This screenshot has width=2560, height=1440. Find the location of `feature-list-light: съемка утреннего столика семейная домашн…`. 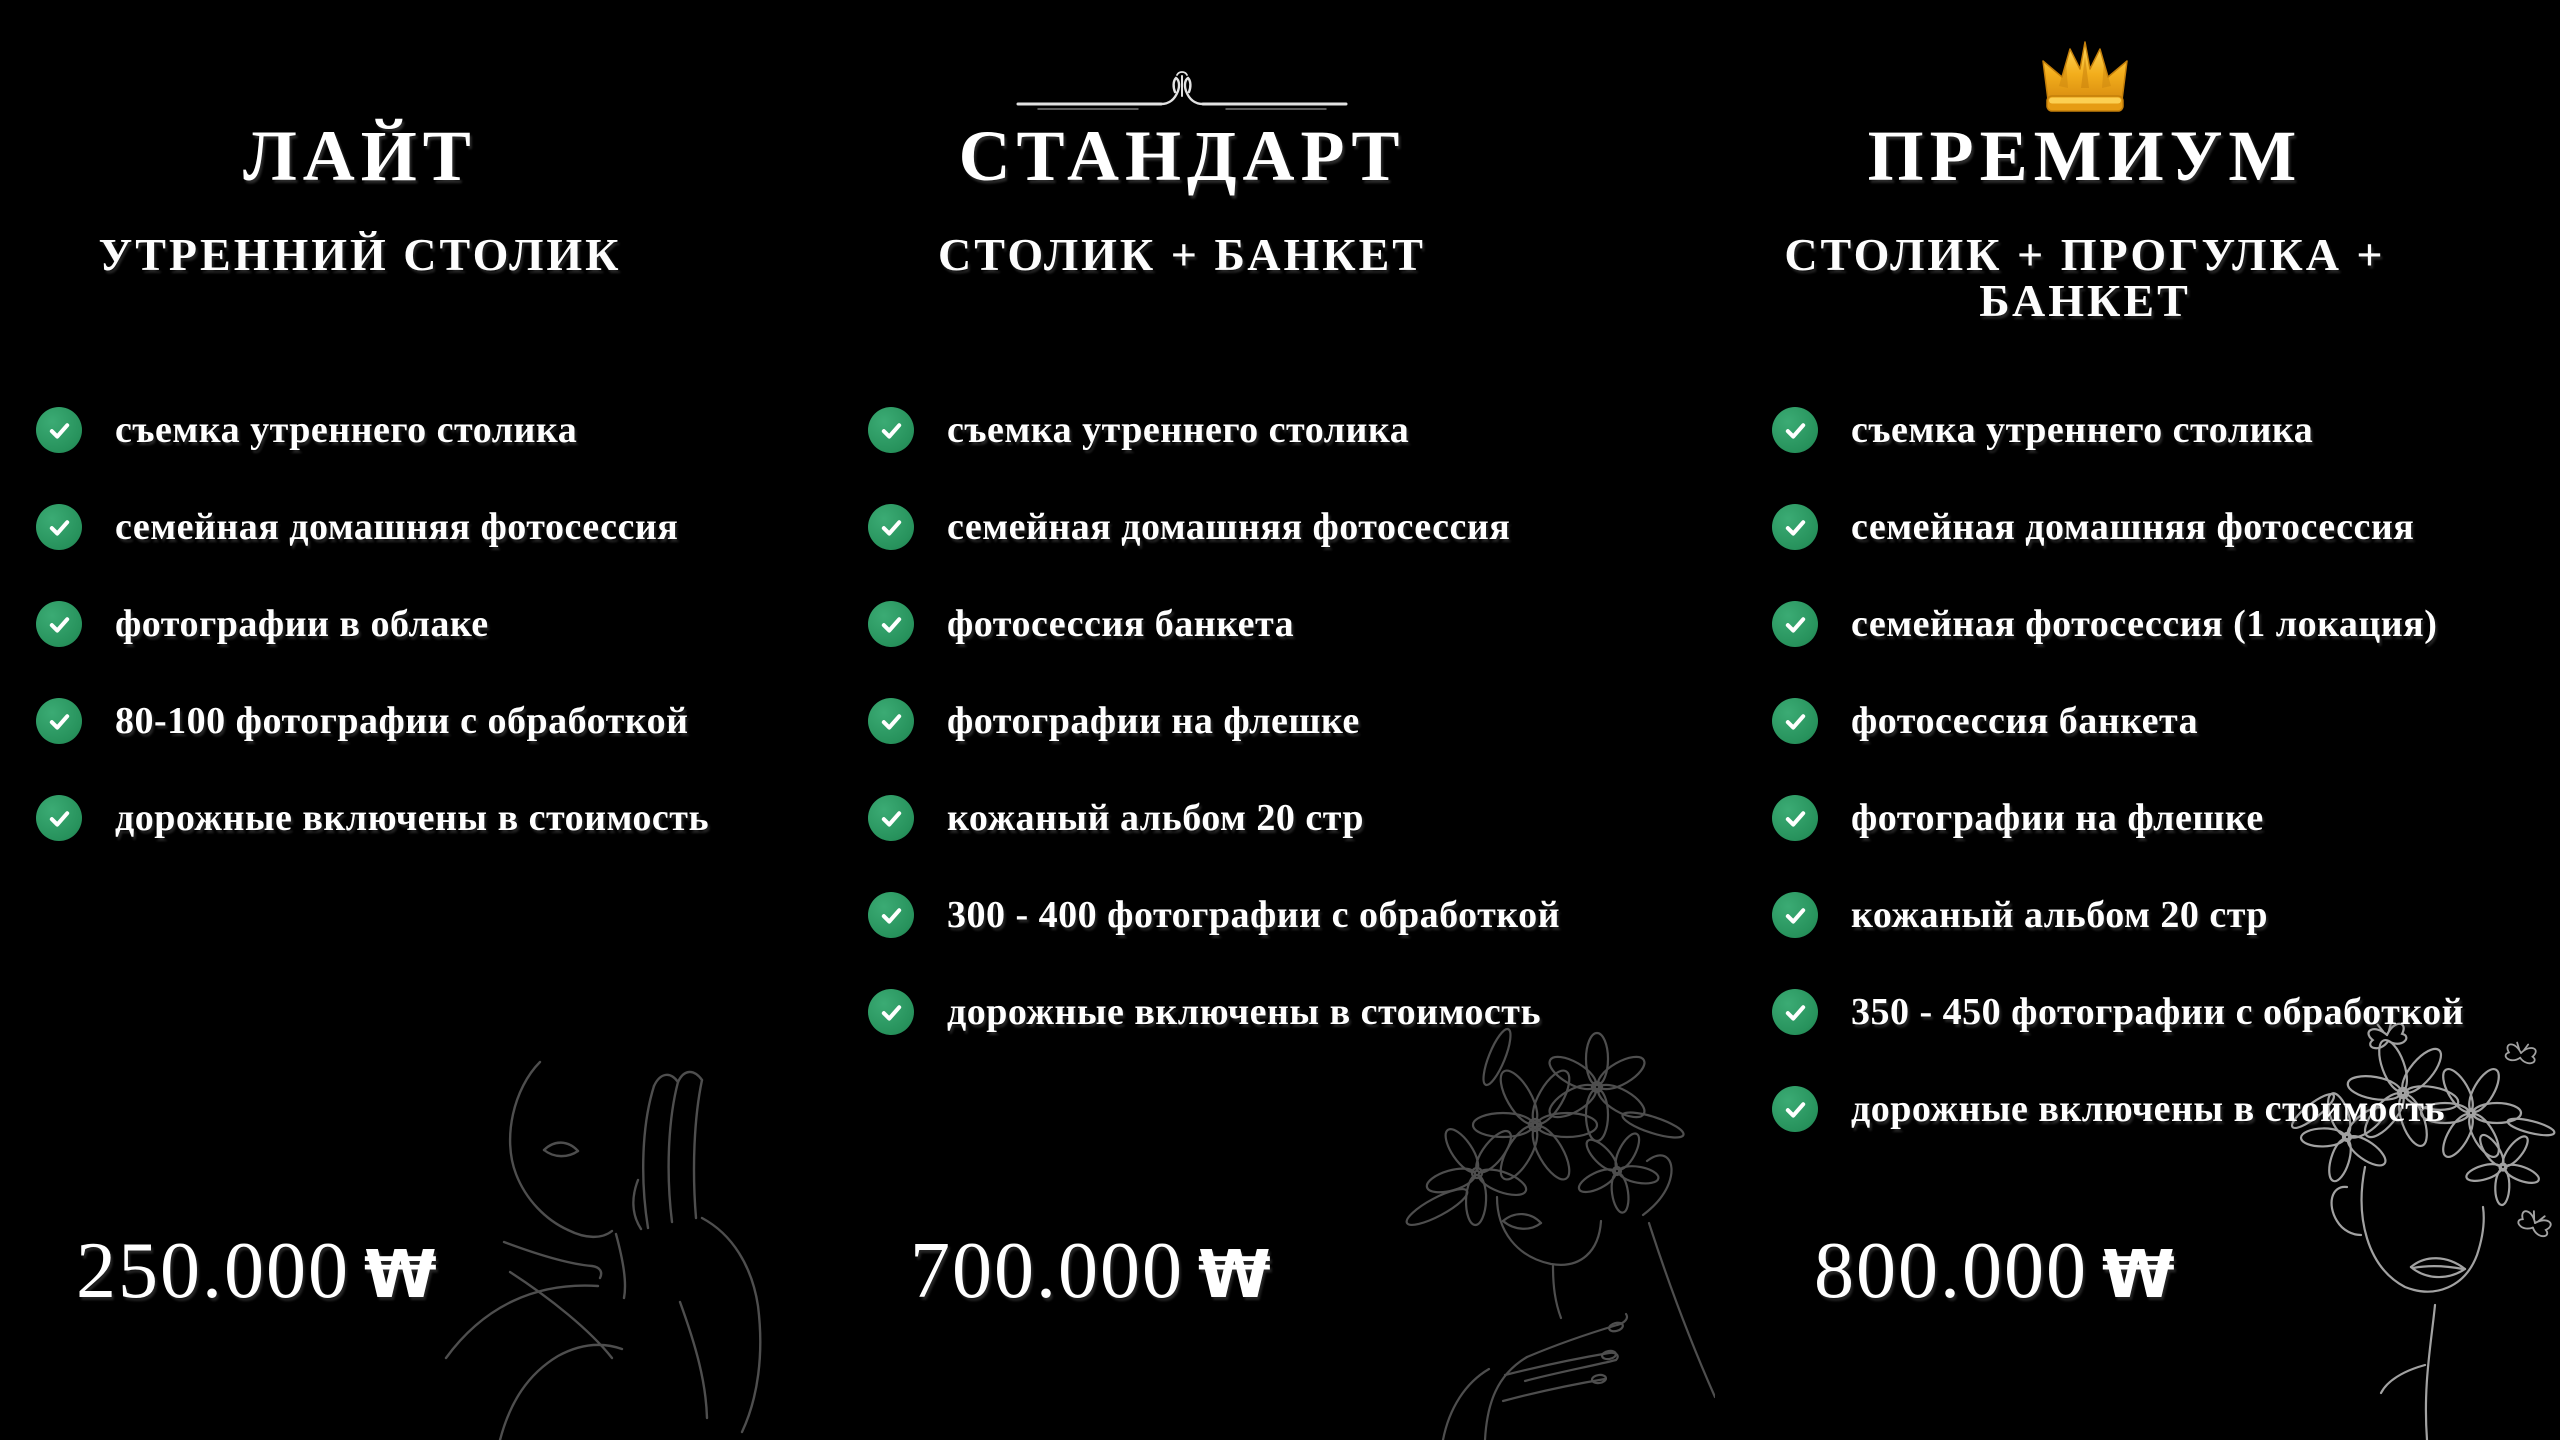

feature-list-light: съемка утреннего столика семейная домашн… is located at coordinates (372, 624).